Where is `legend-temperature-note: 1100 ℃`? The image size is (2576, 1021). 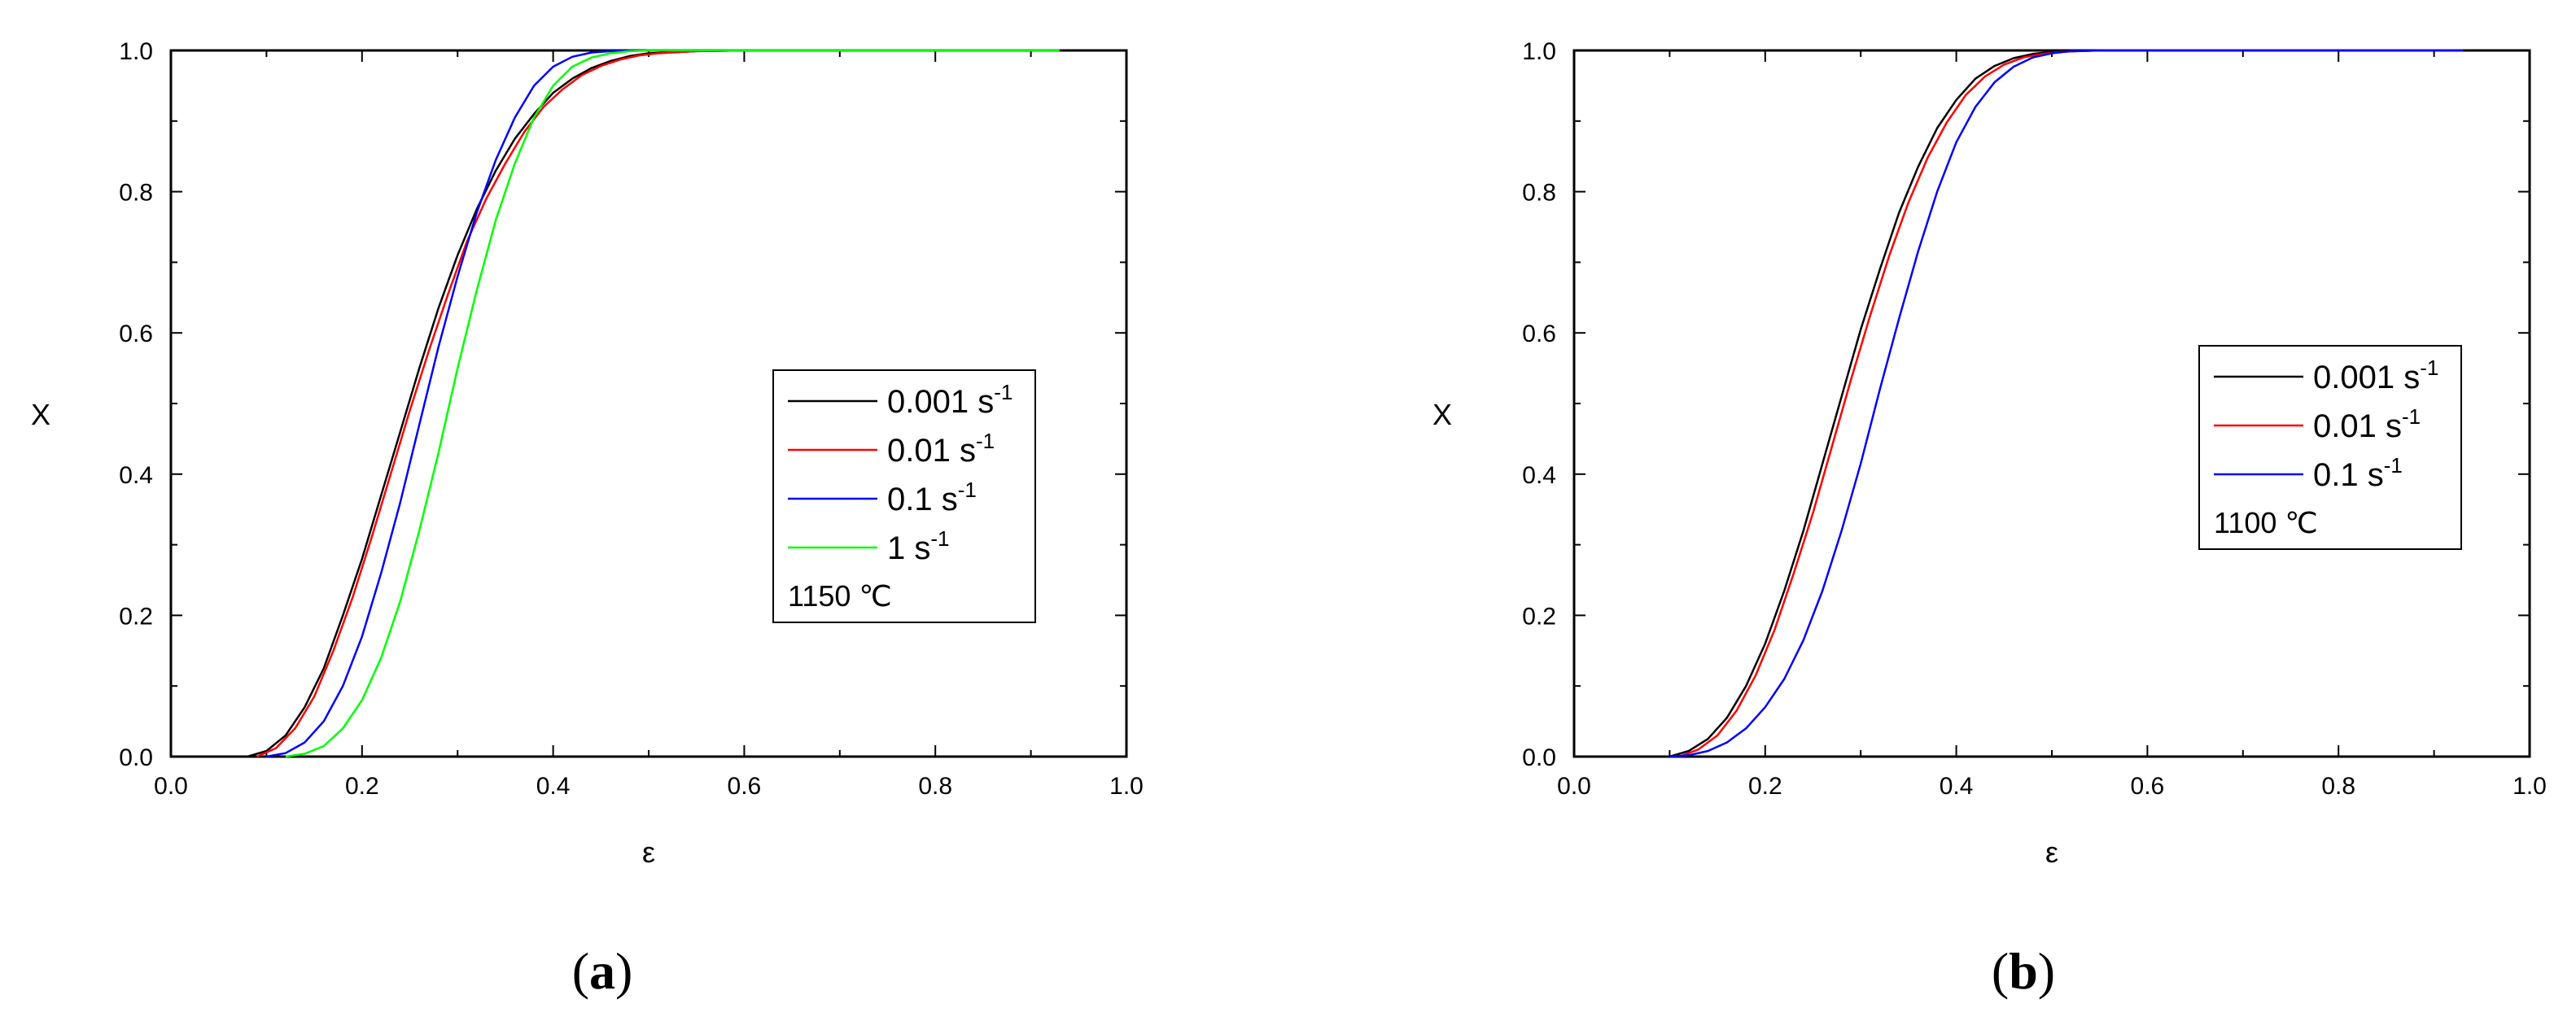
legend-temperature-note: 1100 ℃ is located at coordinates (2266, 522).